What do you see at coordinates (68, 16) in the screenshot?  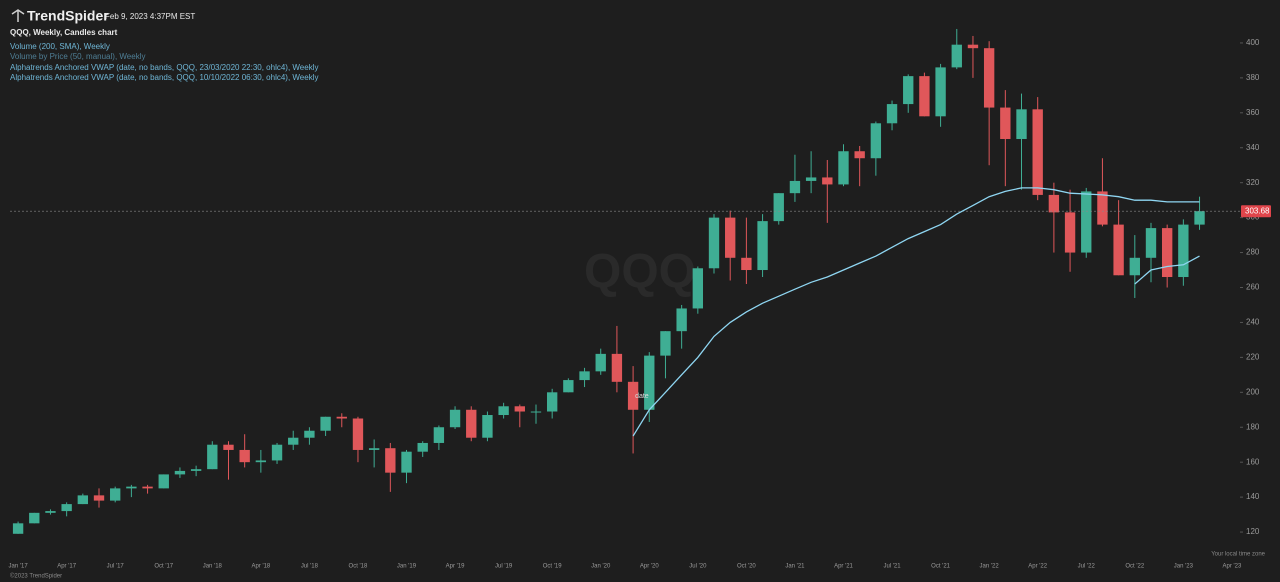 I see `brand: TrendSpider` at bounding box center [68, 16].